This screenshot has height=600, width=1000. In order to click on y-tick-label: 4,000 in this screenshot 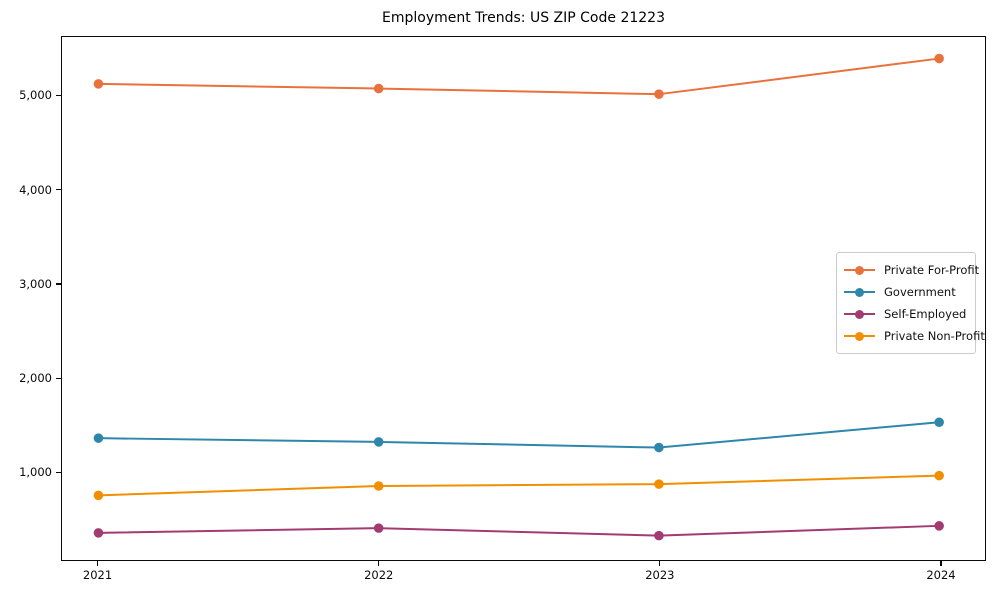, I will do `click(35, 189)`.